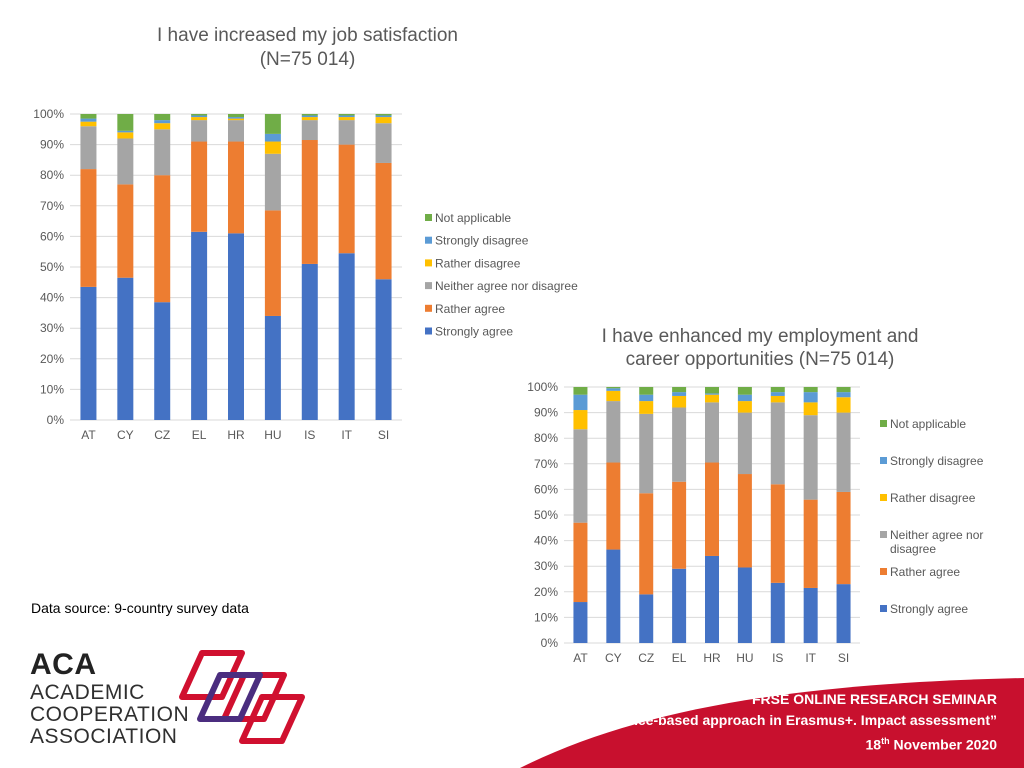 The width and height of the screenshot is (1024, 768). What do you see at coordinates (307, 59) in the screenshot?
I see `chart1-title-line2: (N=75 014)` at bounding box center [307, 59].